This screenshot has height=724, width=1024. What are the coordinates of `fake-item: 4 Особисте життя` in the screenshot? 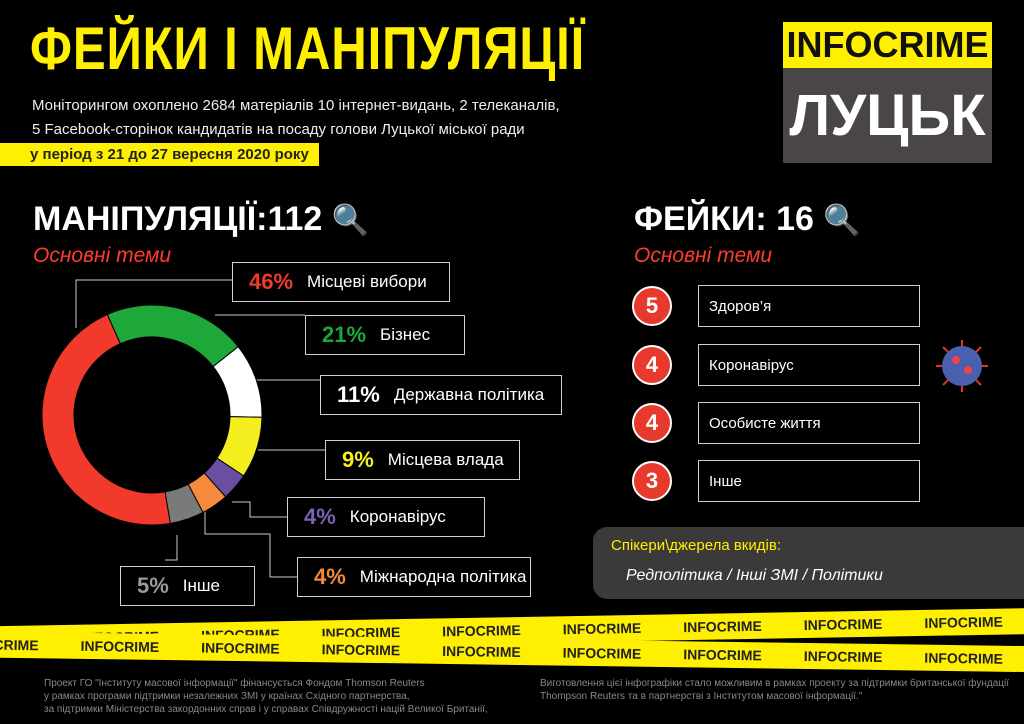 It's located at (776, 423).